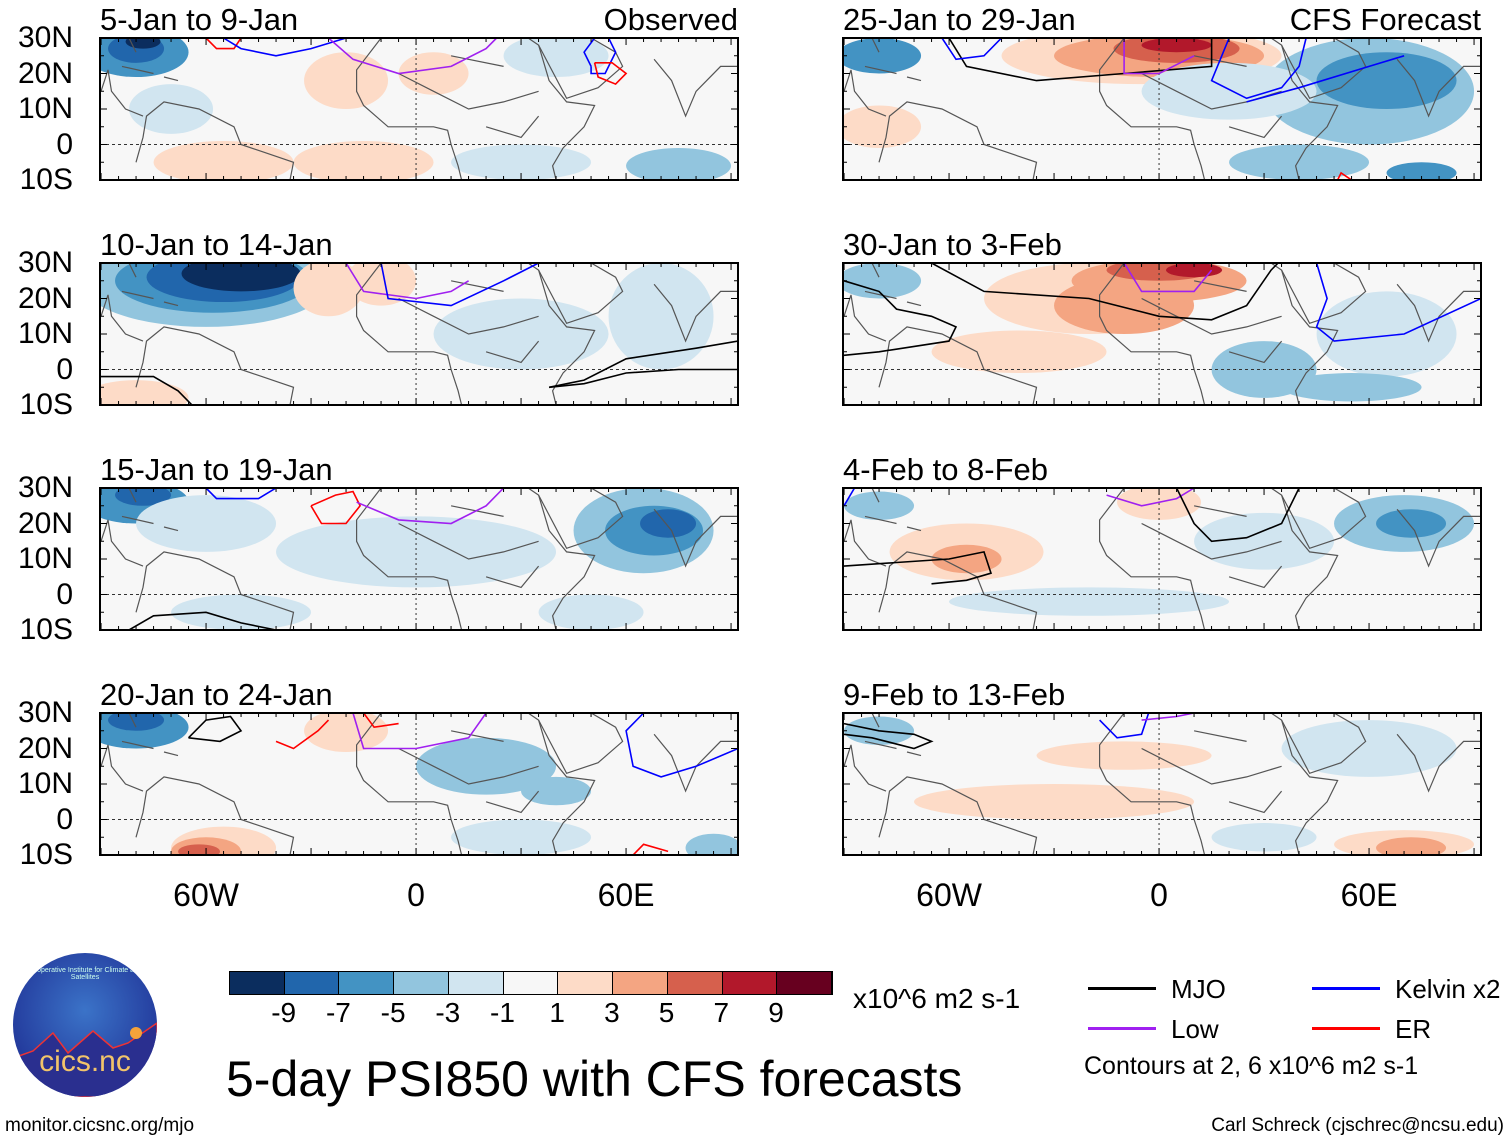  What do you see at coordinates (100, 1125) in the screenshot?
I see `website-url: monitor.cicsnc.org/mjo` at bounding box center [100, 1125].